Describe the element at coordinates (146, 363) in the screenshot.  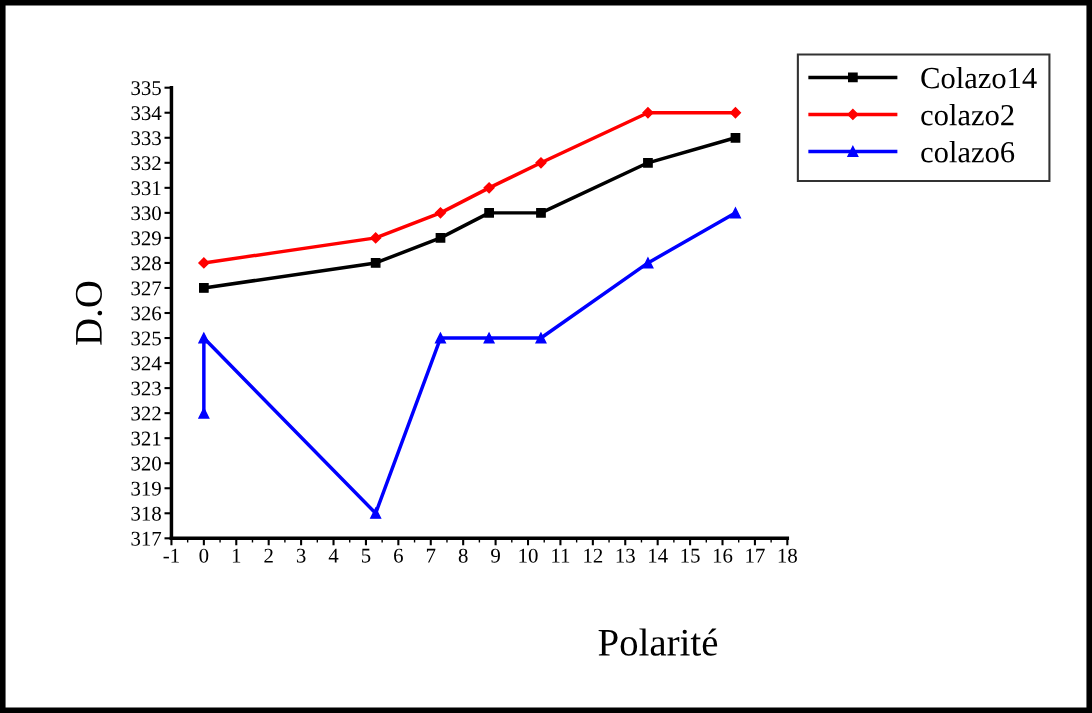
I see `y-tick-label: 324` at that location.